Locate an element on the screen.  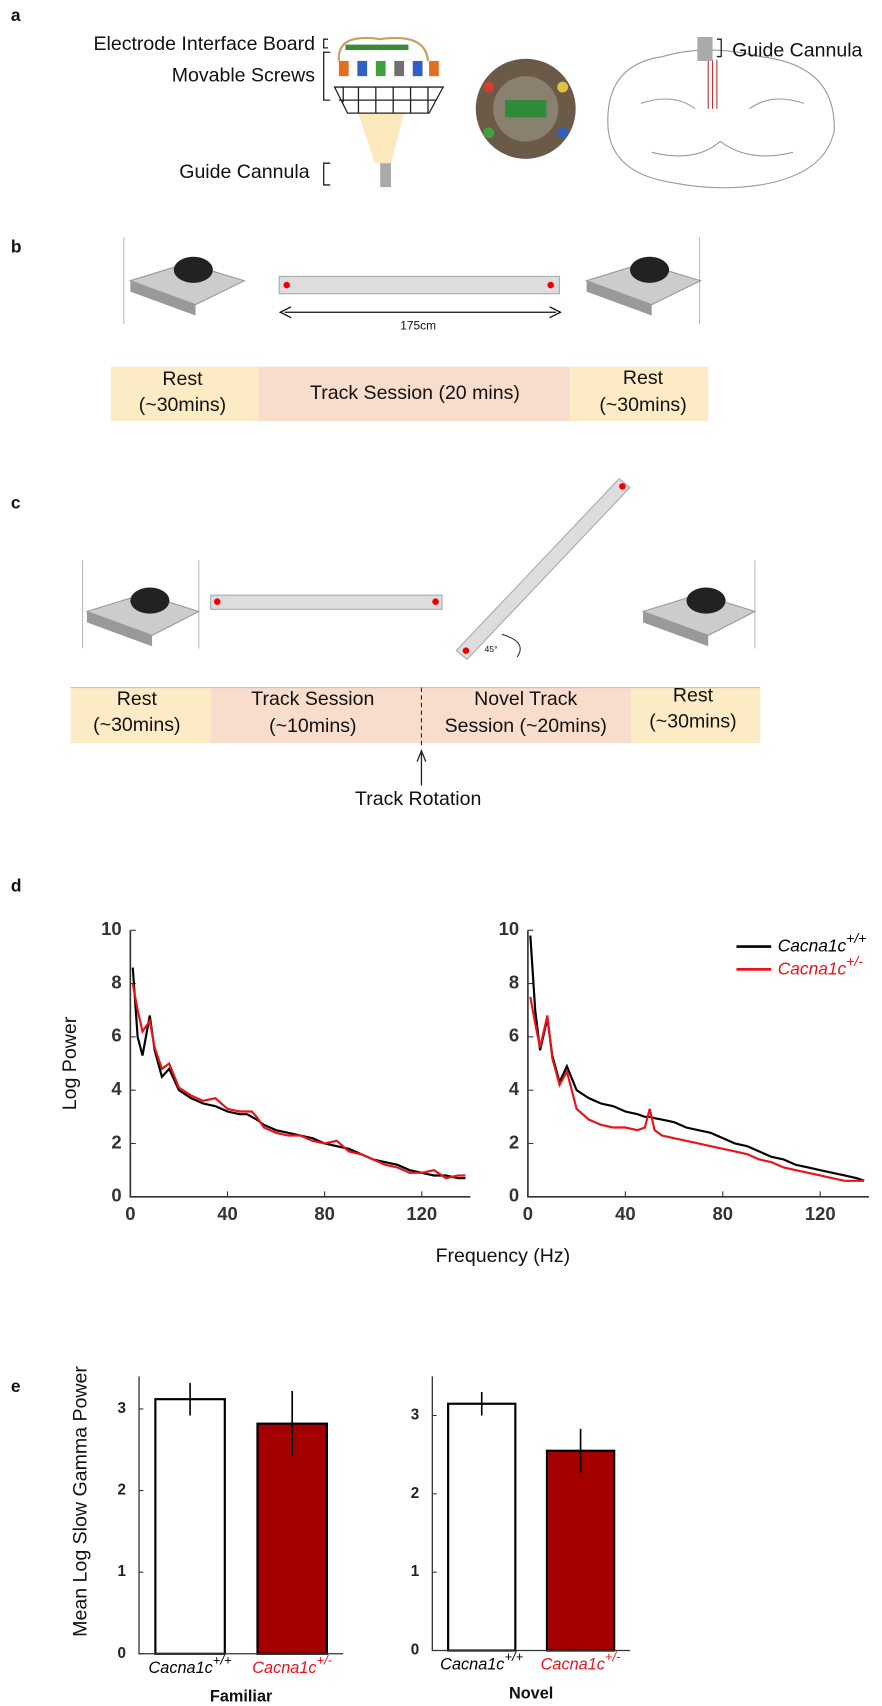
cage is located at coordinates (389, 100).